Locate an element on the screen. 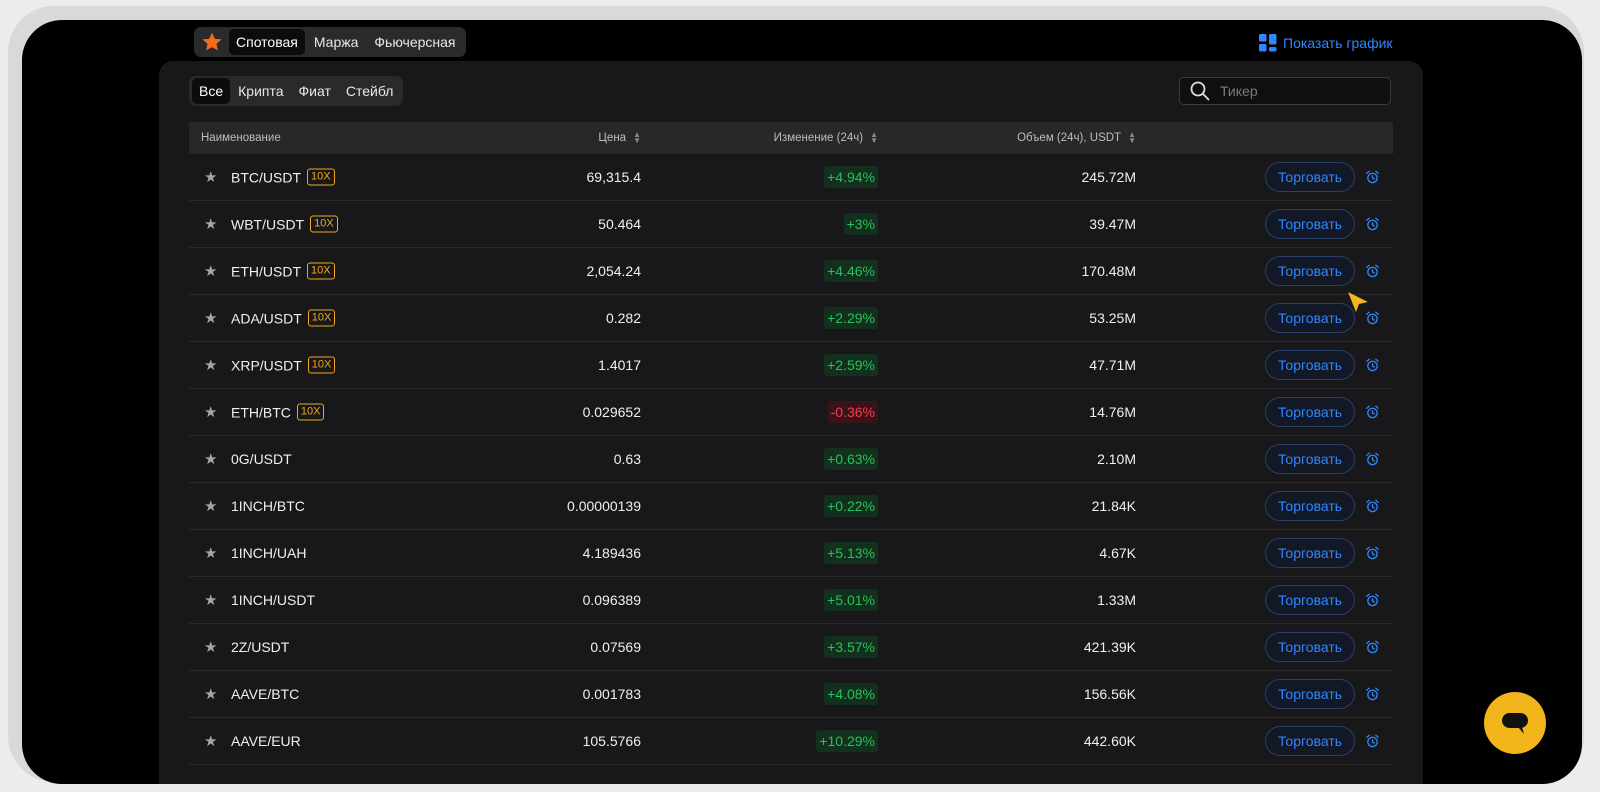  tab-stable: Стейбл is located at coordinates (369, 91).